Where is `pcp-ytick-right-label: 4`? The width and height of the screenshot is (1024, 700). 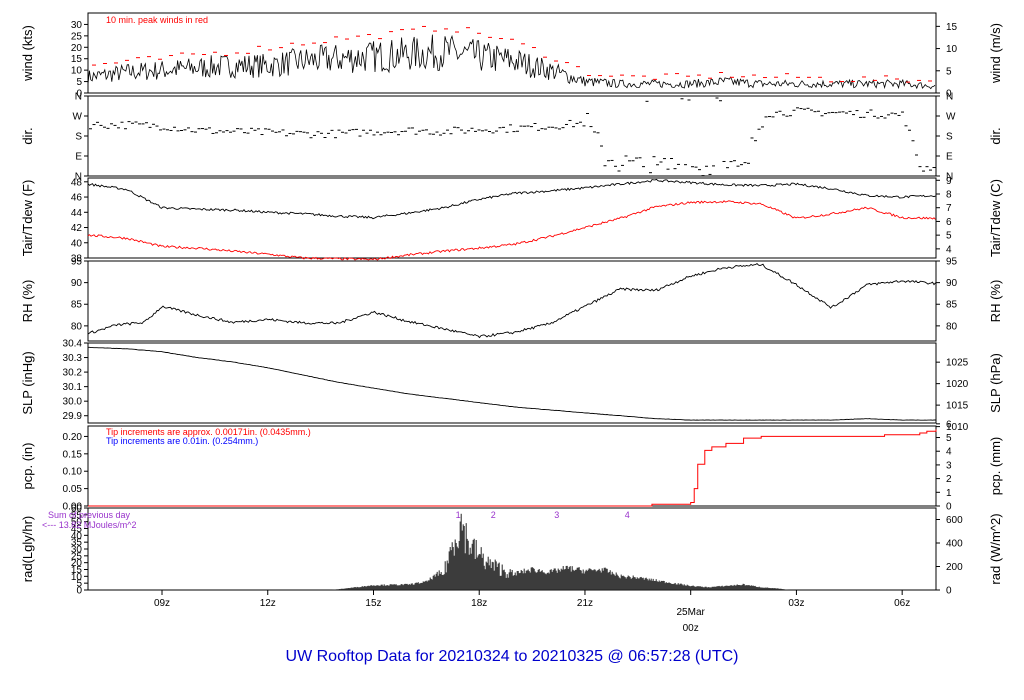
pcp-ytick-right-label: 4 is located at coordinates (949, 452).